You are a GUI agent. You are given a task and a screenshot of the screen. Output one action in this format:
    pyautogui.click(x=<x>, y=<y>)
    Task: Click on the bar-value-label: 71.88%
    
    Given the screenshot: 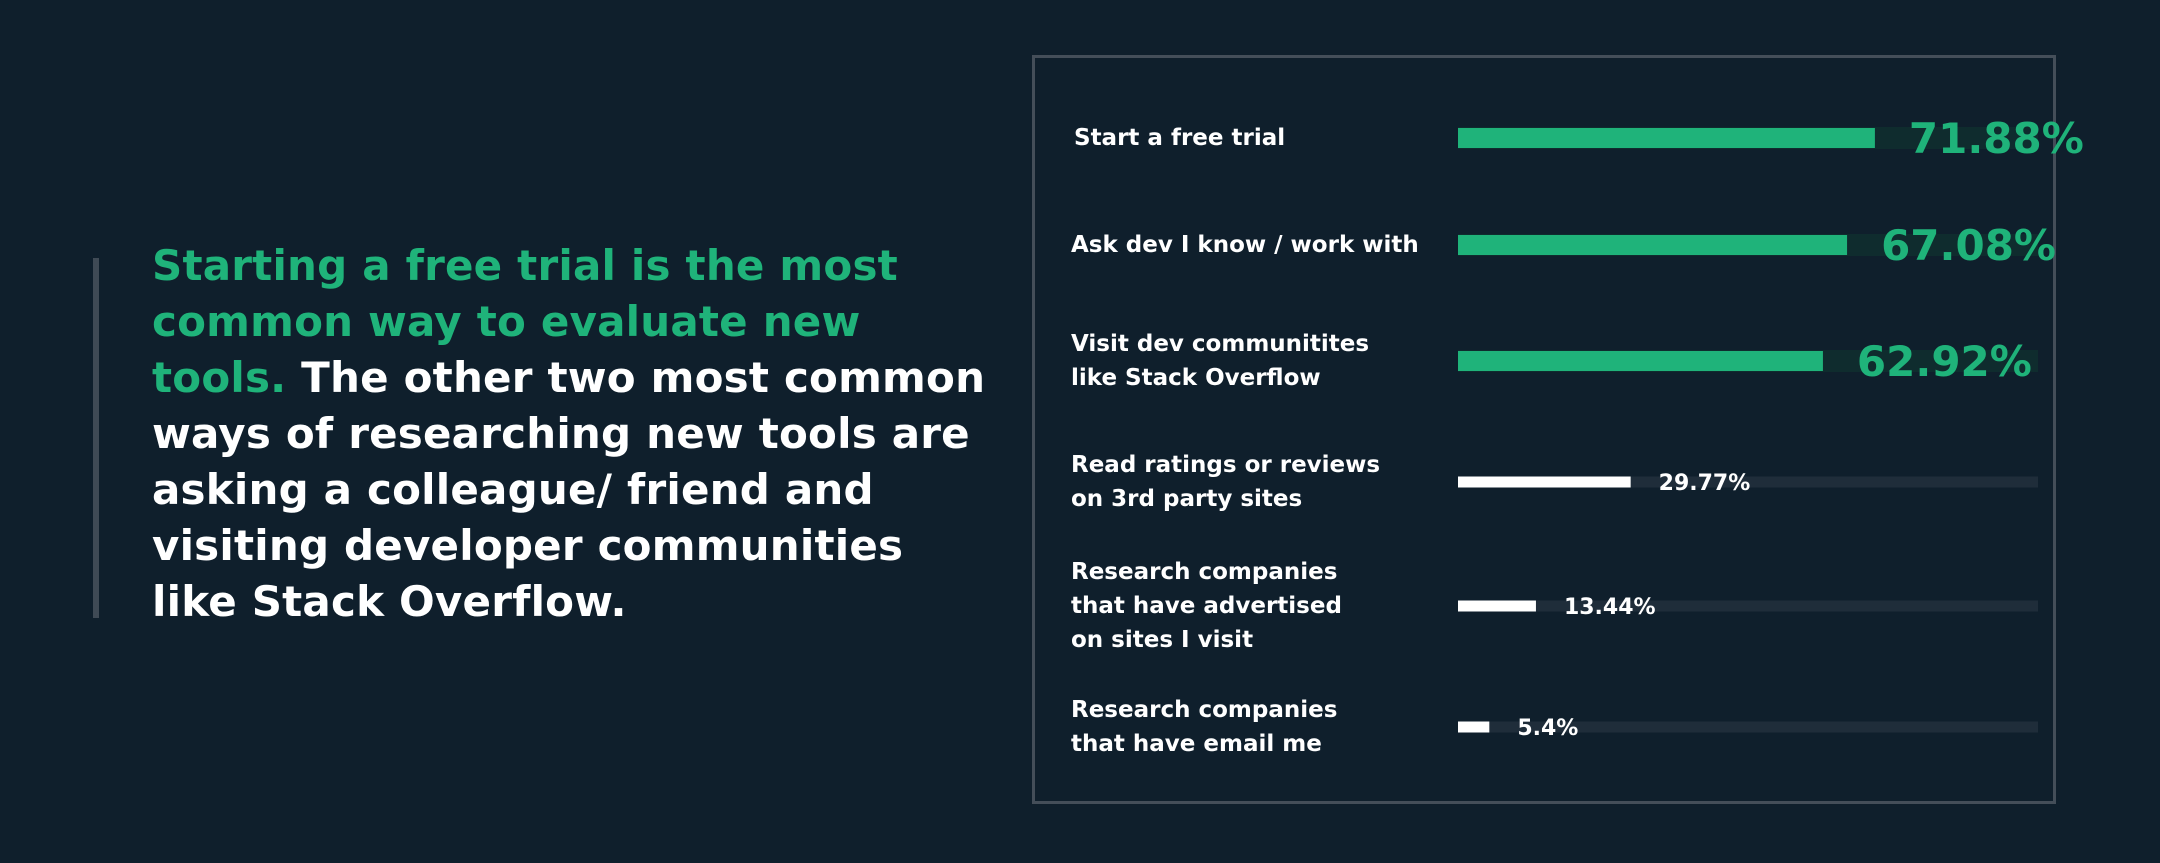 What is the action you would take?
    pyautogui.click(x=1996, y=138)
    